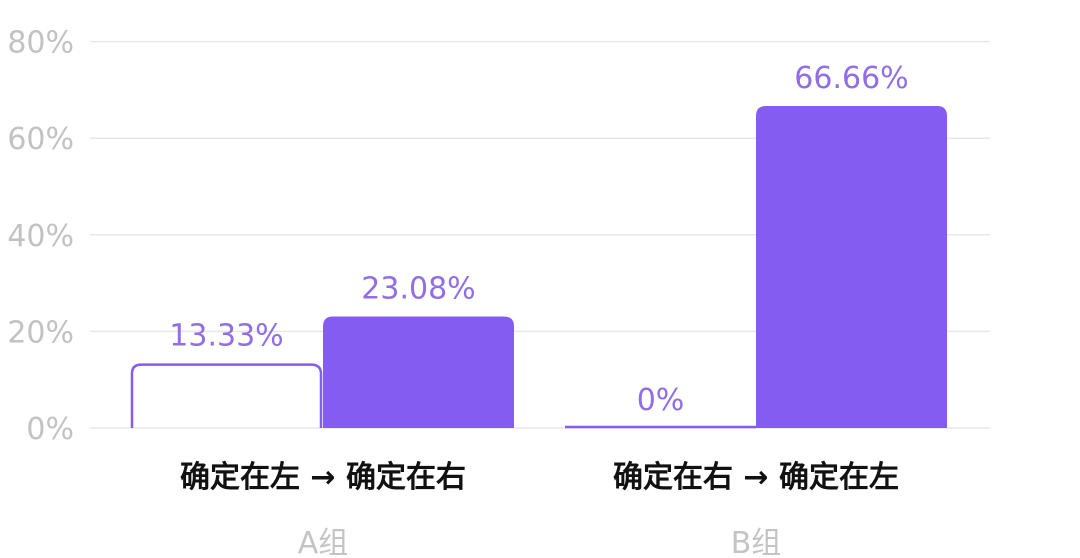 The image size is (1080, 558). Describe the element at coordinates (50, 429) in the screenshot. I see `y-tick-label: 0%` at that location.